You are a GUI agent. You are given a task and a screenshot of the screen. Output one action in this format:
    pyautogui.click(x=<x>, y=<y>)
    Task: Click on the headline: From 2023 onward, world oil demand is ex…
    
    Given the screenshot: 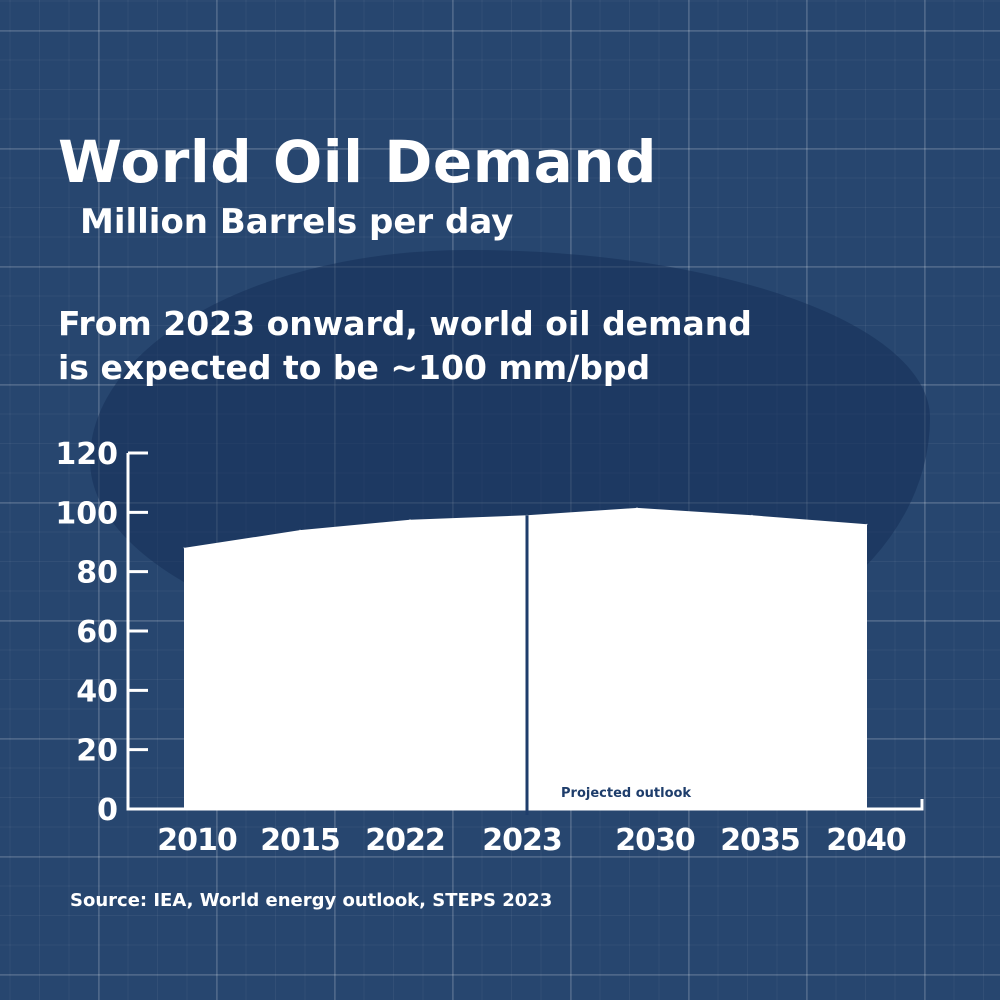 What is the action you would take?
    pyautogui.click(x=405, y=346)
    